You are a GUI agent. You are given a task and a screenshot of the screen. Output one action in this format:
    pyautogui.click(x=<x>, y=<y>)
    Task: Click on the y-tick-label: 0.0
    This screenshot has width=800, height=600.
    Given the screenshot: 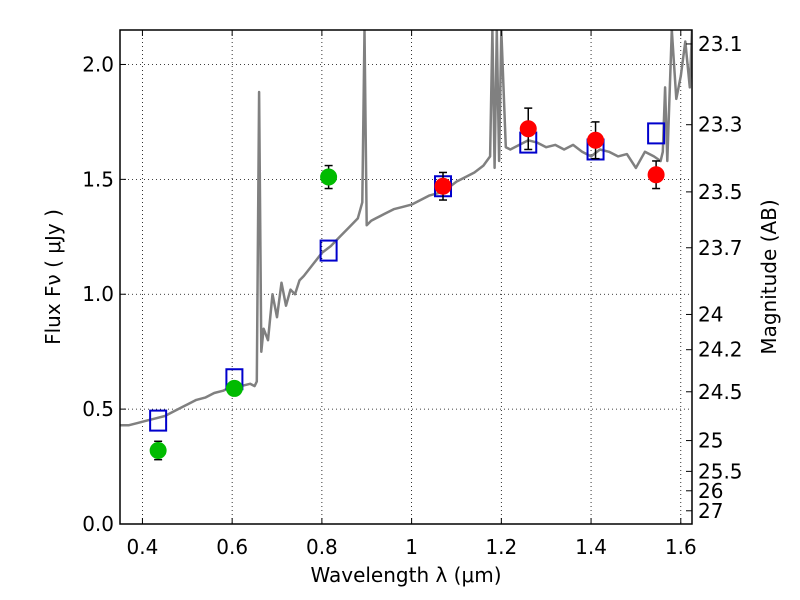 What is the action you would take?
    pyautogui.click(x=98, y=524)
    